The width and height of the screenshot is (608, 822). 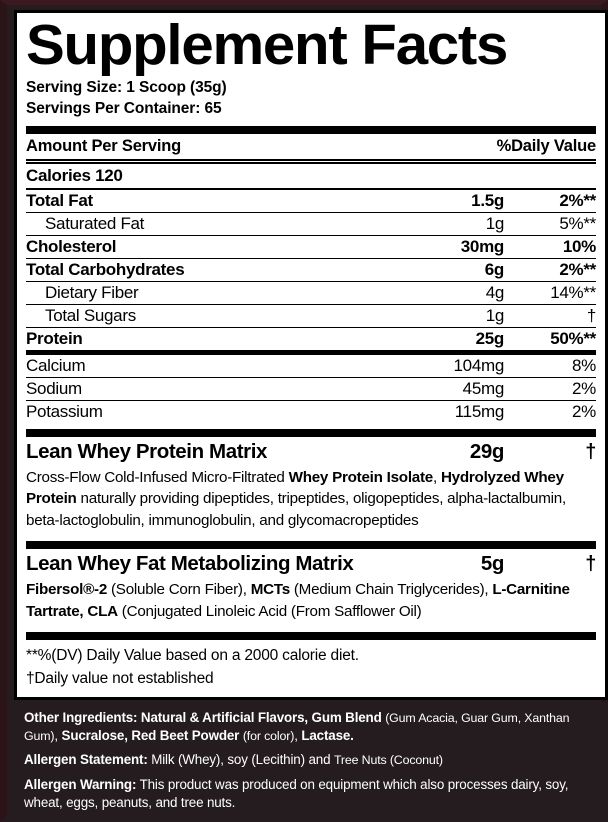 What do you see at coordinates (483, 388) in the screenshot?
I see `nutrient-amount: 45mg` at bounding box center [483, 388].